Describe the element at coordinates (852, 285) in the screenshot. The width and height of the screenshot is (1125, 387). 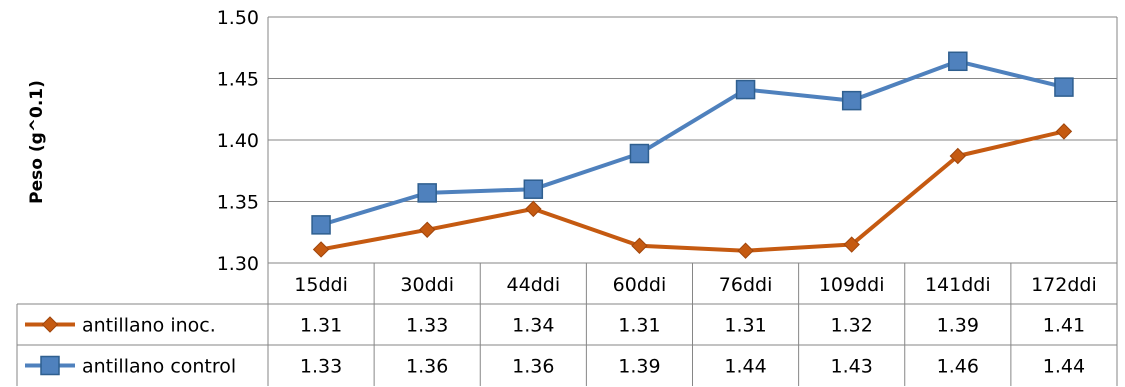
I see `x-category-label: 109ddi` at that location.